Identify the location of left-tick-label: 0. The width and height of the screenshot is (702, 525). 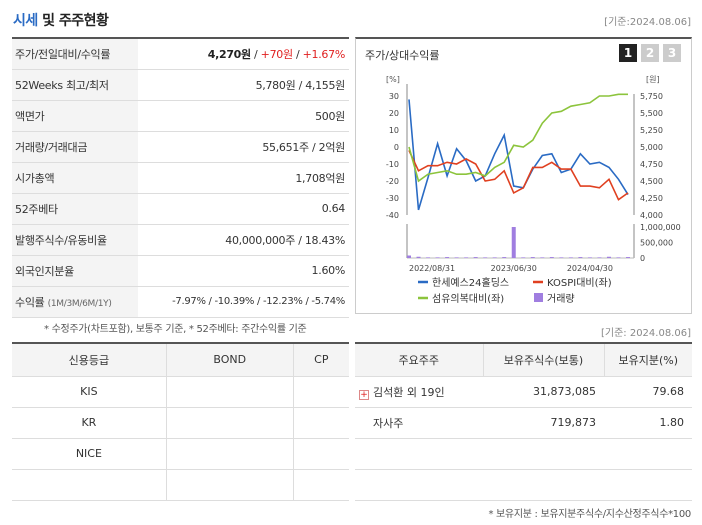
(396, 147).